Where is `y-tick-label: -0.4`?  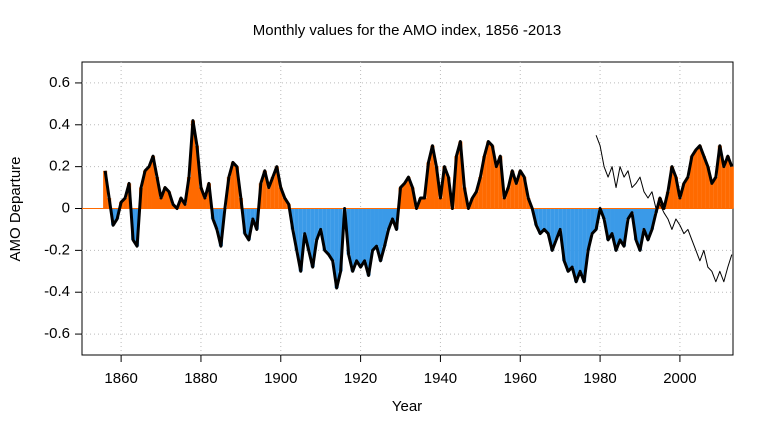 y-tick-label: -0.4 is located at coordinates (57, 291).